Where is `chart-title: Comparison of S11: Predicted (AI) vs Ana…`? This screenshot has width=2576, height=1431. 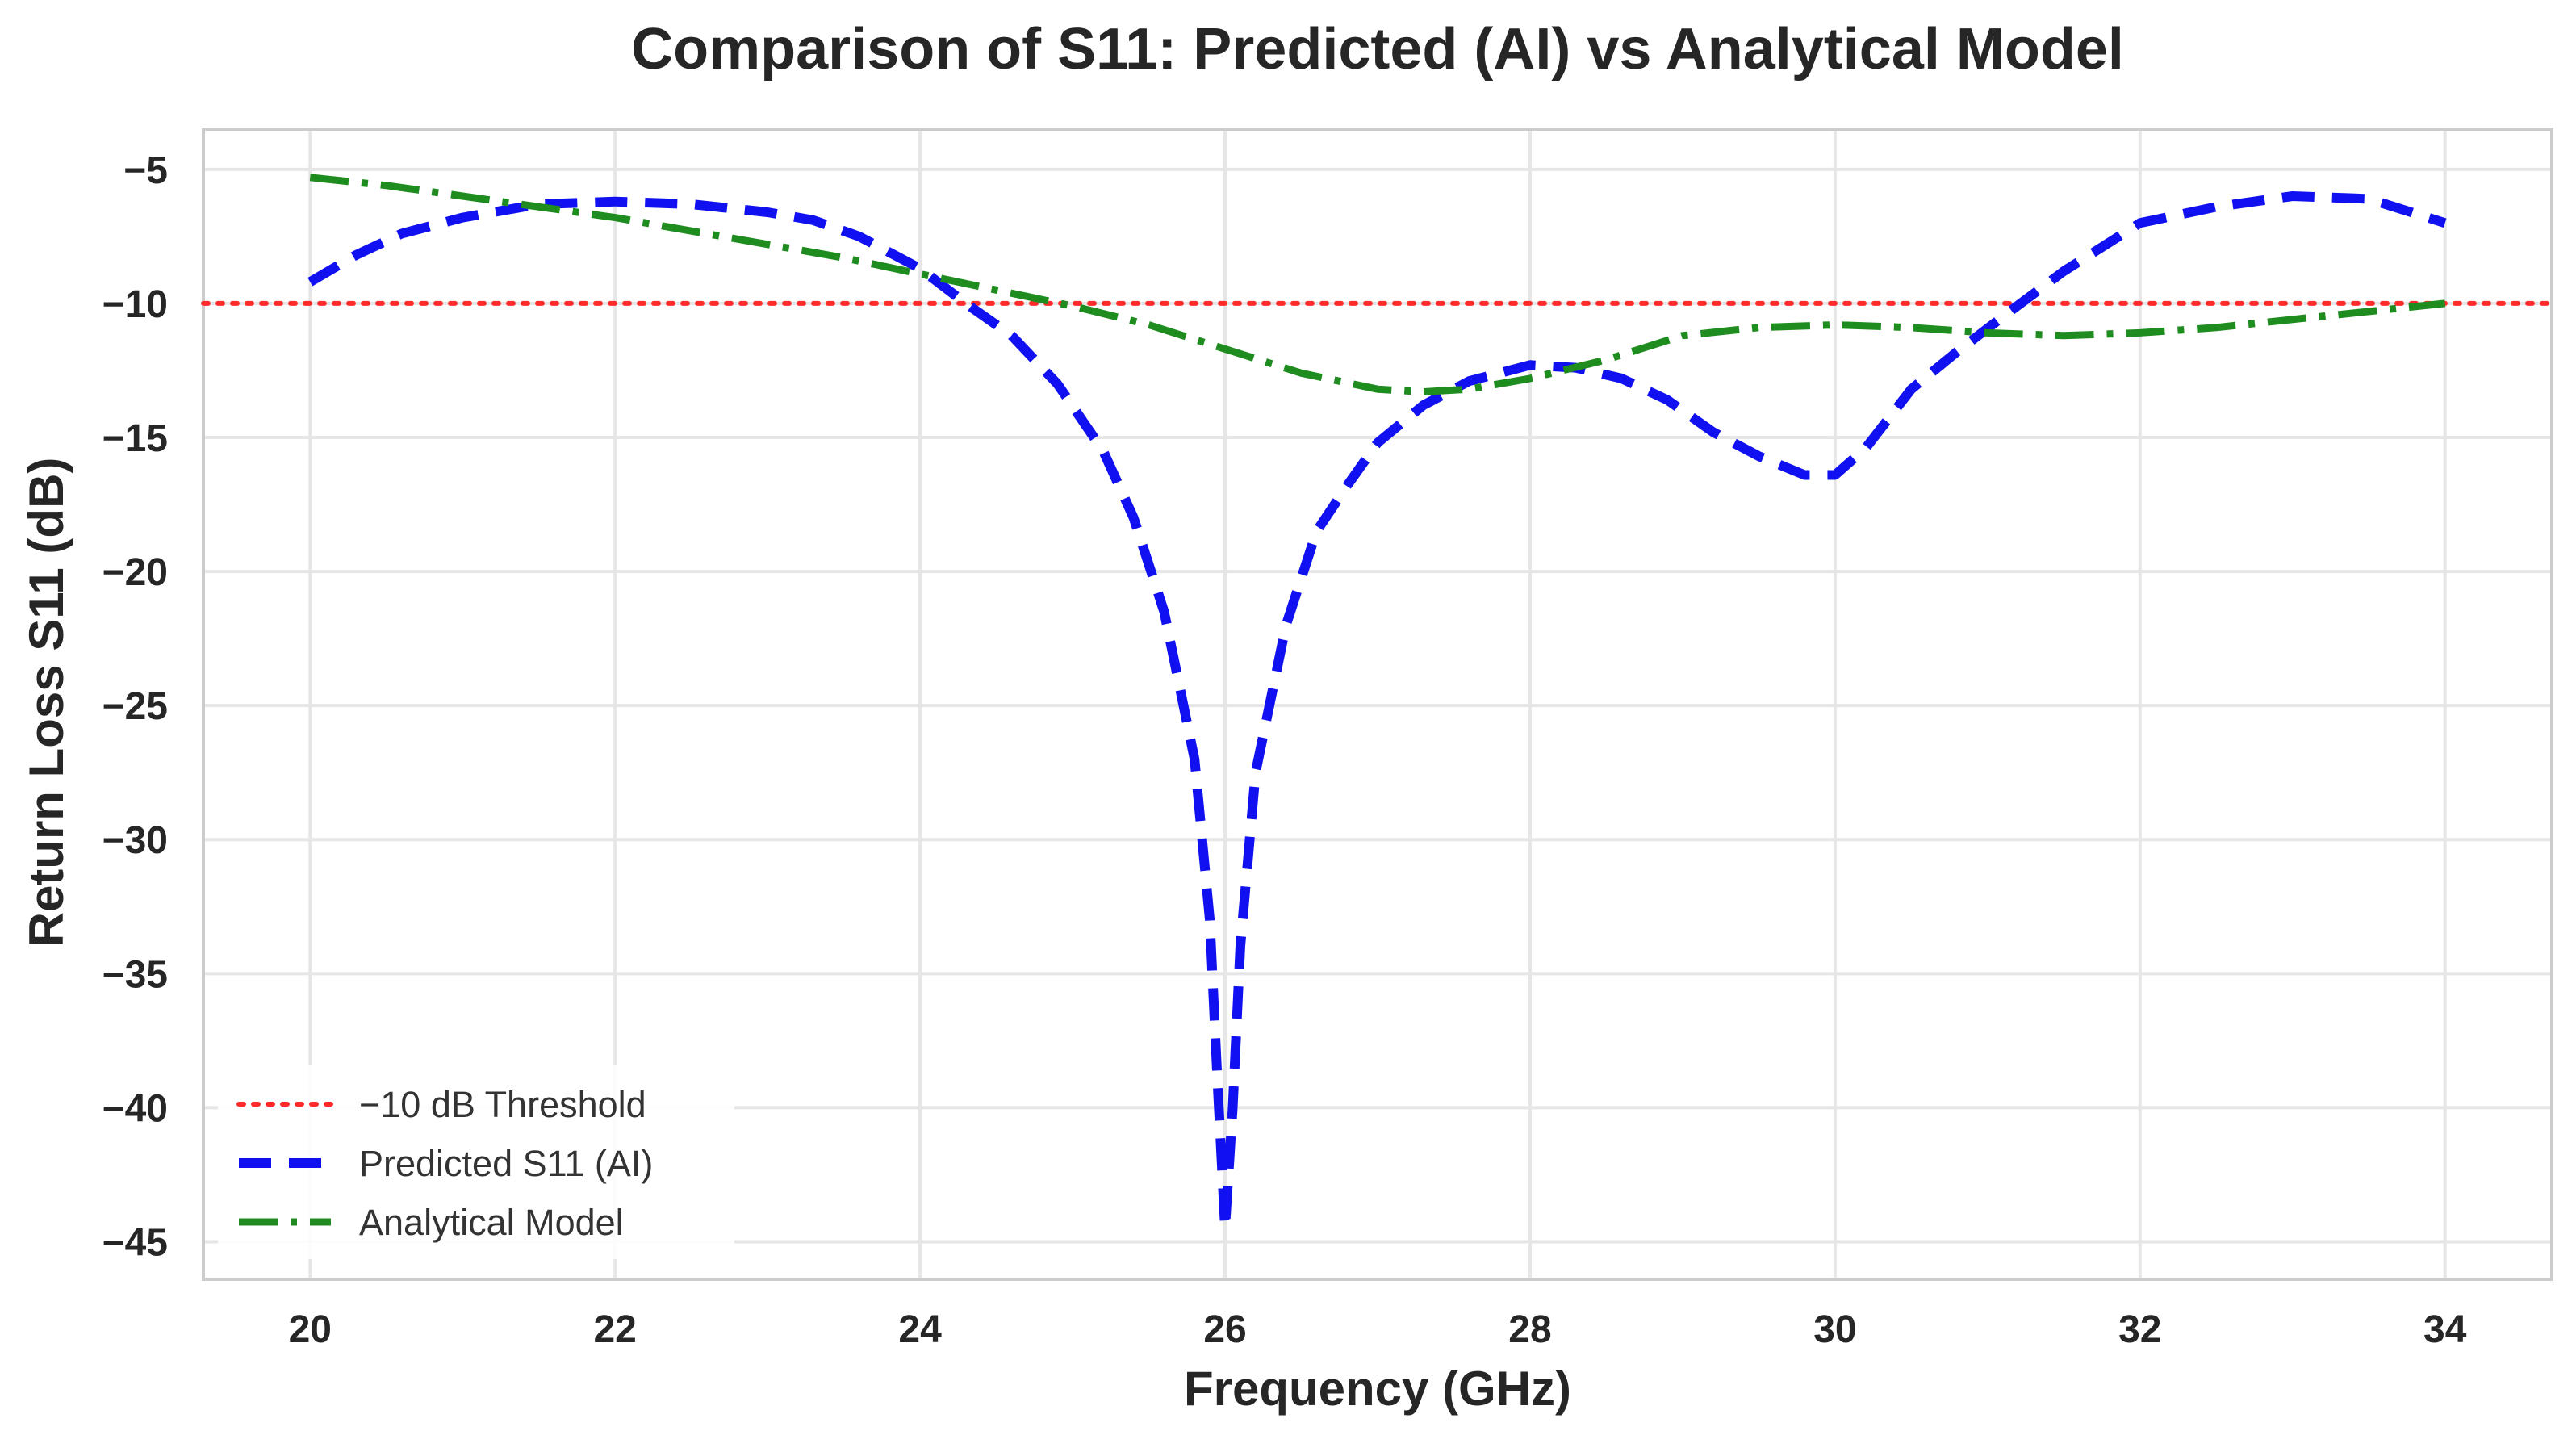
chart-title: Comparison of S11: Predicted (AI) vs Ana… is located at coordinates (1377, 49).